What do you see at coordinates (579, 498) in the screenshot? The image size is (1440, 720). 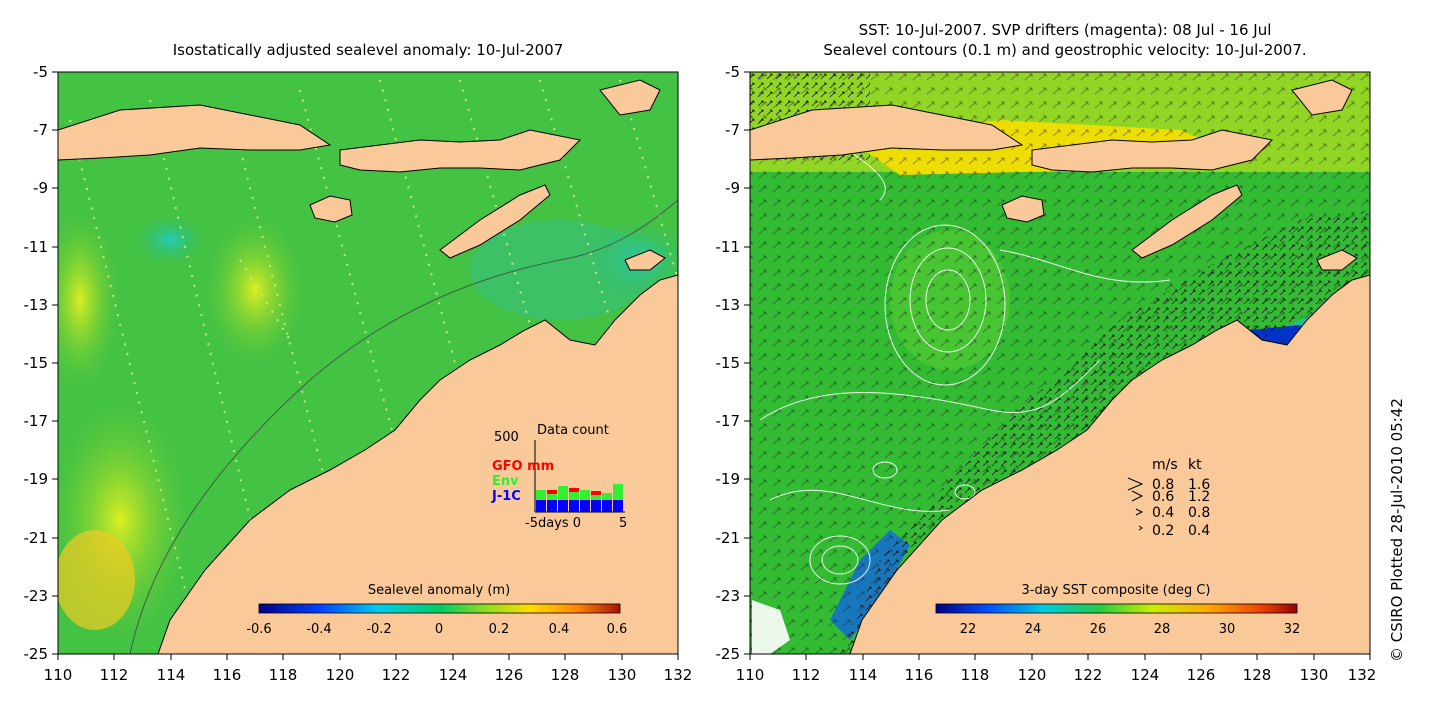 I see `data-count-bars` at bounding box center [579, 498].